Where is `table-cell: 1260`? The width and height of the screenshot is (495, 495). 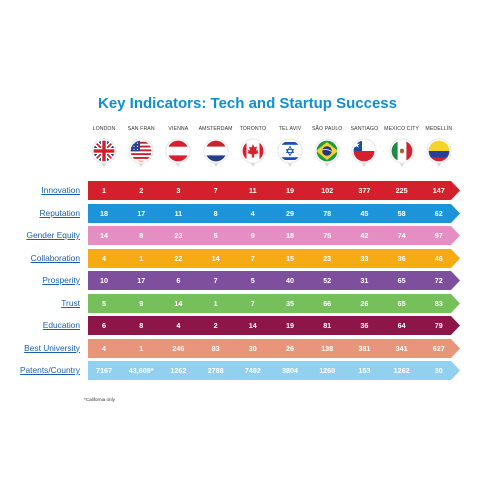 table-cell: 1260 is located at coordinates (327, 370).